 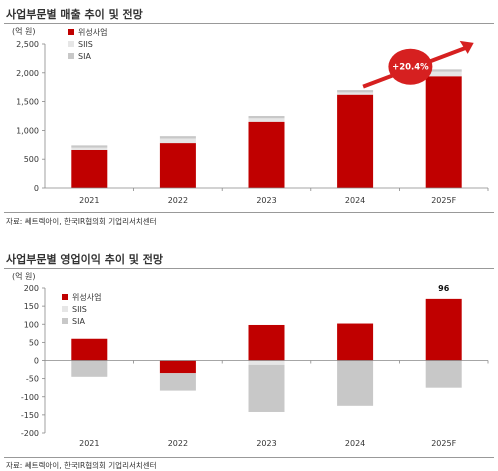 What do you see at coordinates (249, 212) in the screenshot?
I see `revenue-bottom-divider` at bounding box center [249, 212].